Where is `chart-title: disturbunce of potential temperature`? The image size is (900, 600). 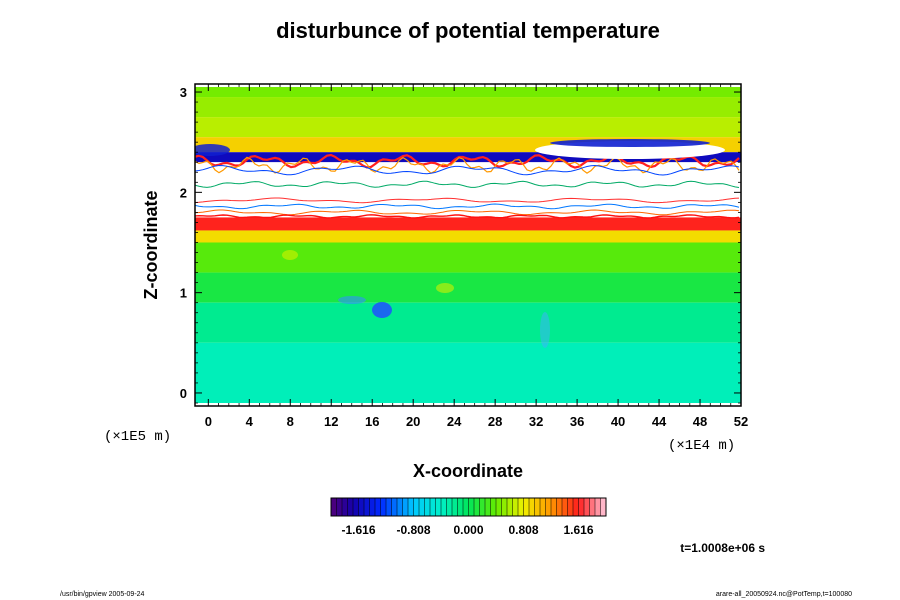 chart-title: disturbunce of potential temperature is located at coordinates (468, 30).